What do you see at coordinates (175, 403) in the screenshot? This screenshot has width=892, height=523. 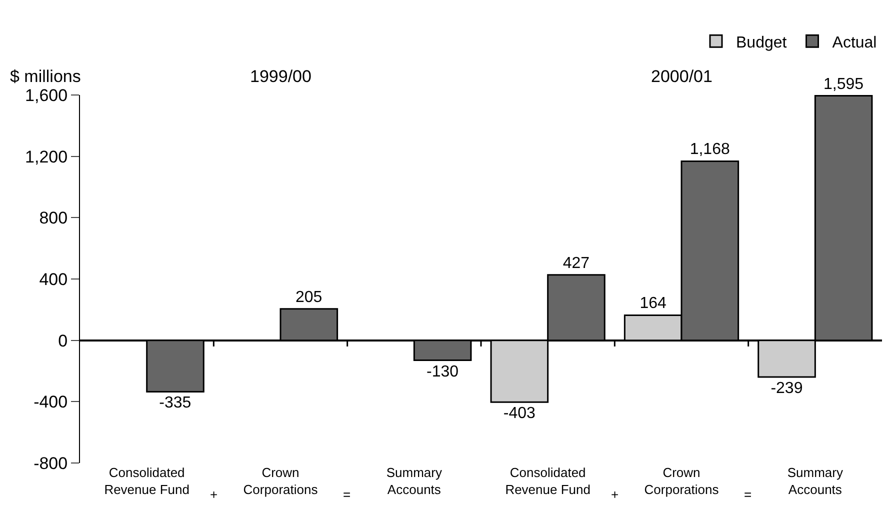 I see `data-label: -335` at bounding box center [175, 403].